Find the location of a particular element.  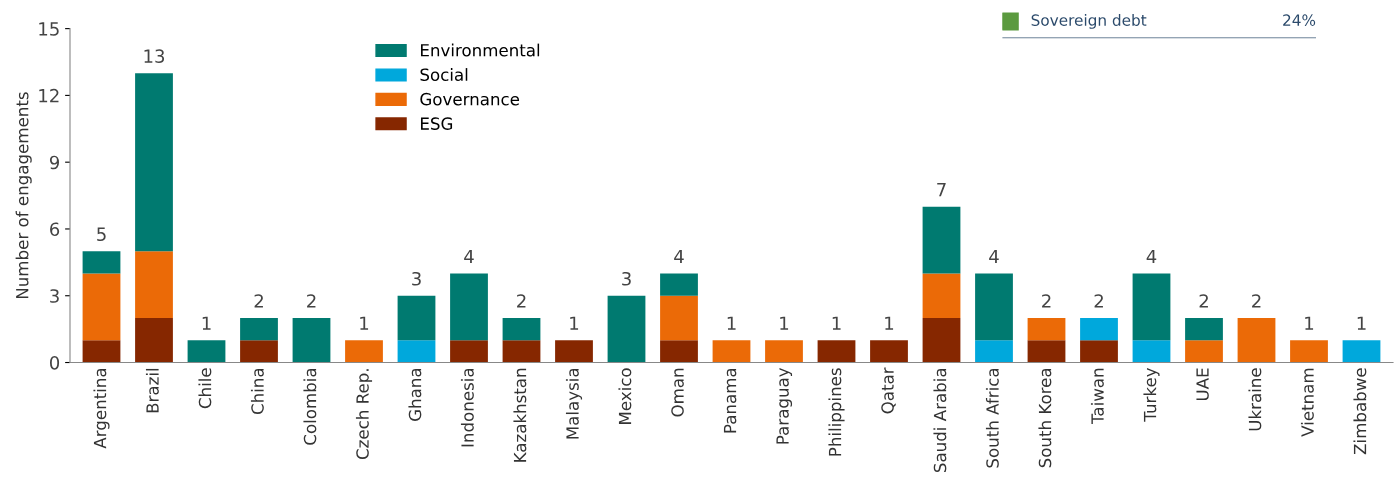

x-tick-label: Vietnam is located at coordinates (1307, 402).